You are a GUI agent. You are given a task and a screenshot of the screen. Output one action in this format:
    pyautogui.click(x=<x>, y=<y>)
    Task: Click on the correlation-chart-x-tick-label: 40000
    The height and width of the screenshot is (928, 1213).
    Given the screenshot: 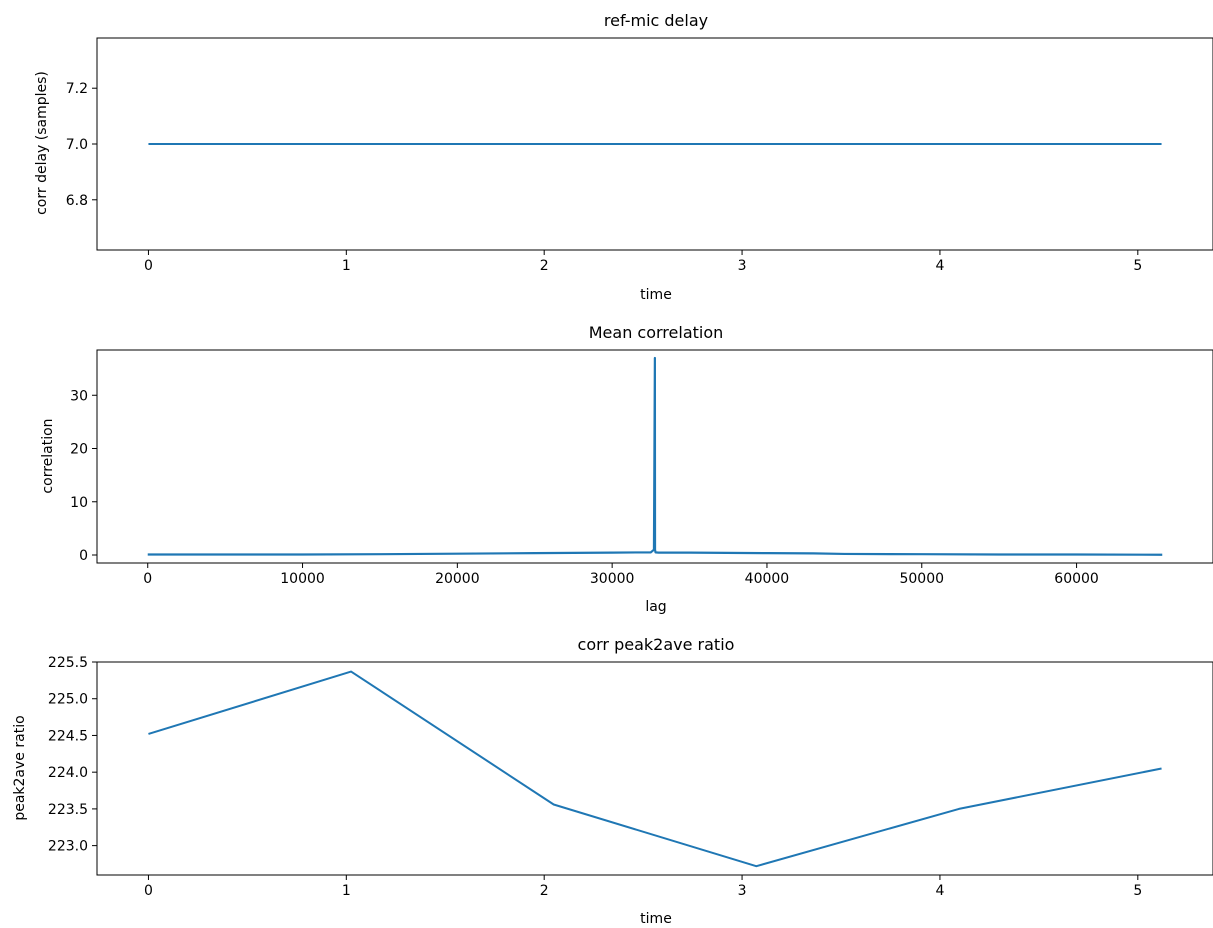 What is the action you would take?
    pyautogui.click(x=767, y=579)
    